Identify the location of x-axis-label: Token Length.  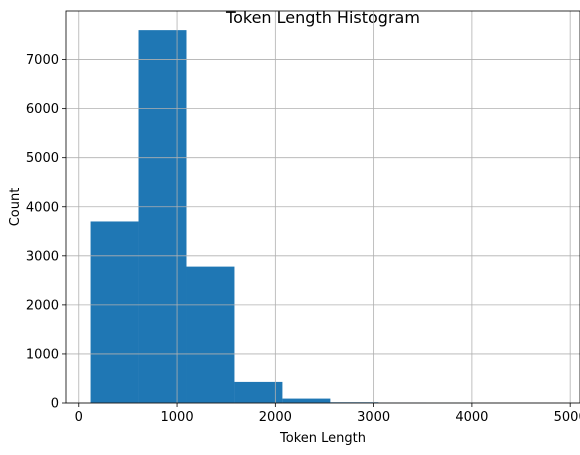
(322, 438).